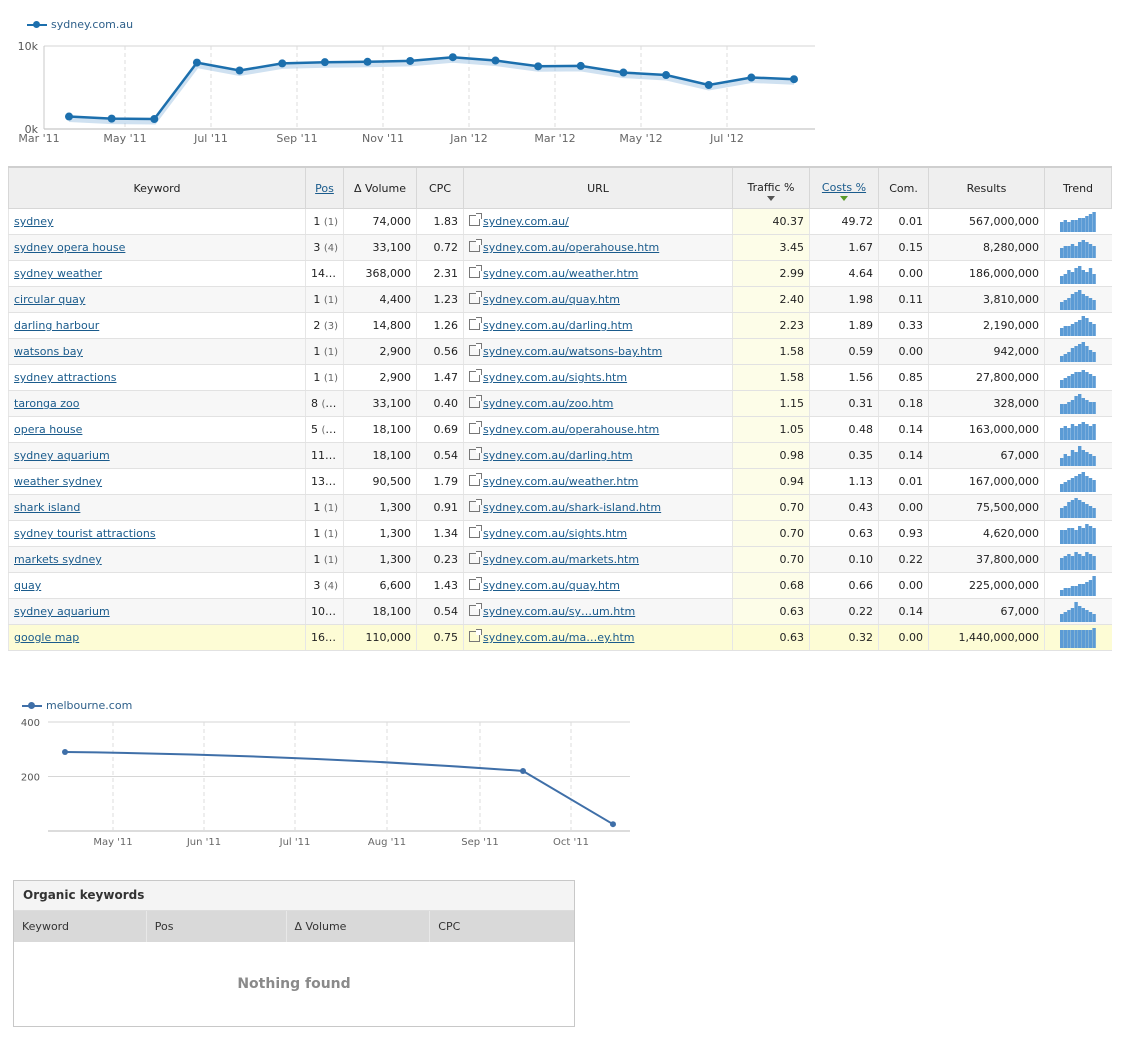 The image size is (1125, 1055). Describe the element at coordinates (70, 247) in the screenshot. I see `keyword-link: sydney opera house` at that location.